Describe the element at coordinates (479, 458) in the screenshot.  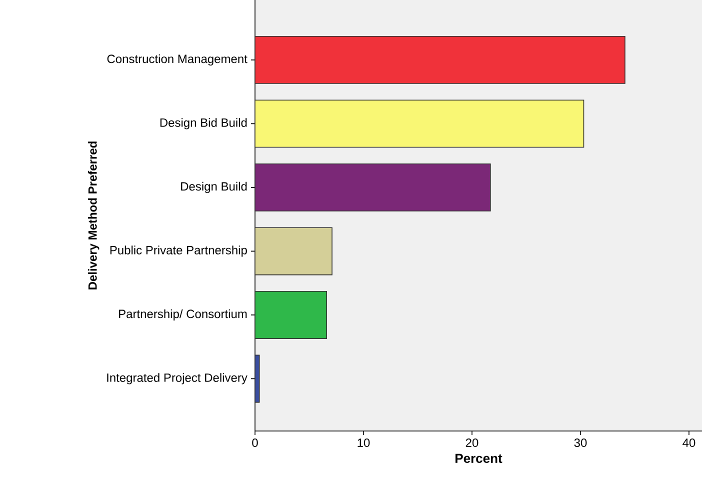
I see `x-axis-title: Percent` at that location.